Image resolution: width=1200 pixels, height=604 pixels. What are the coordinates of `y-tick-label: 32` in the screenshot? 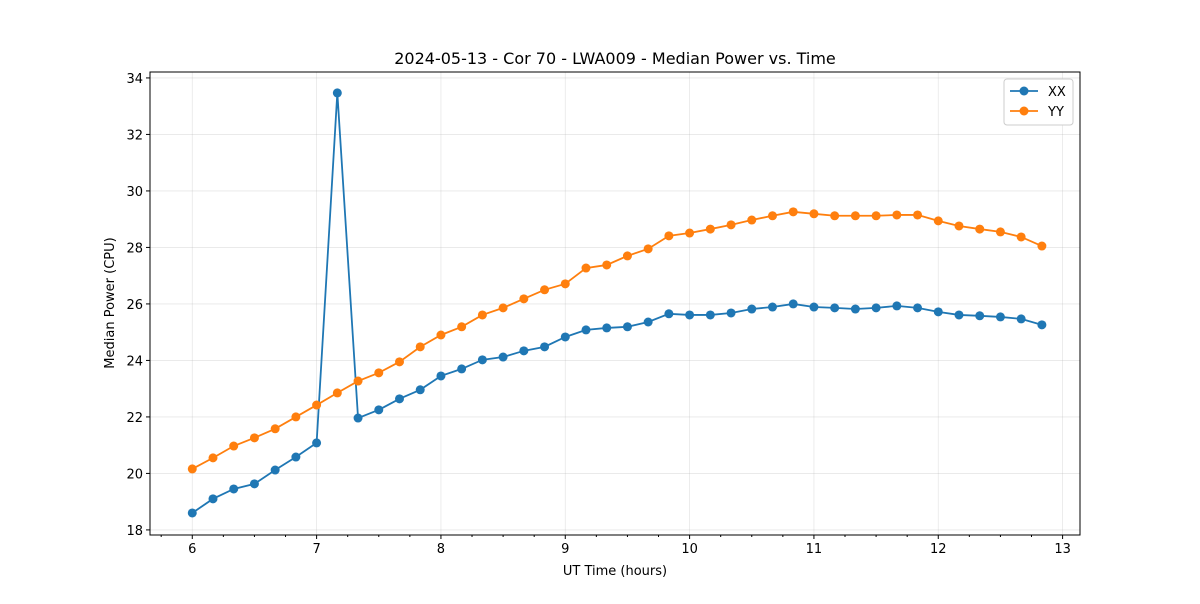 It's located at (134, 135).